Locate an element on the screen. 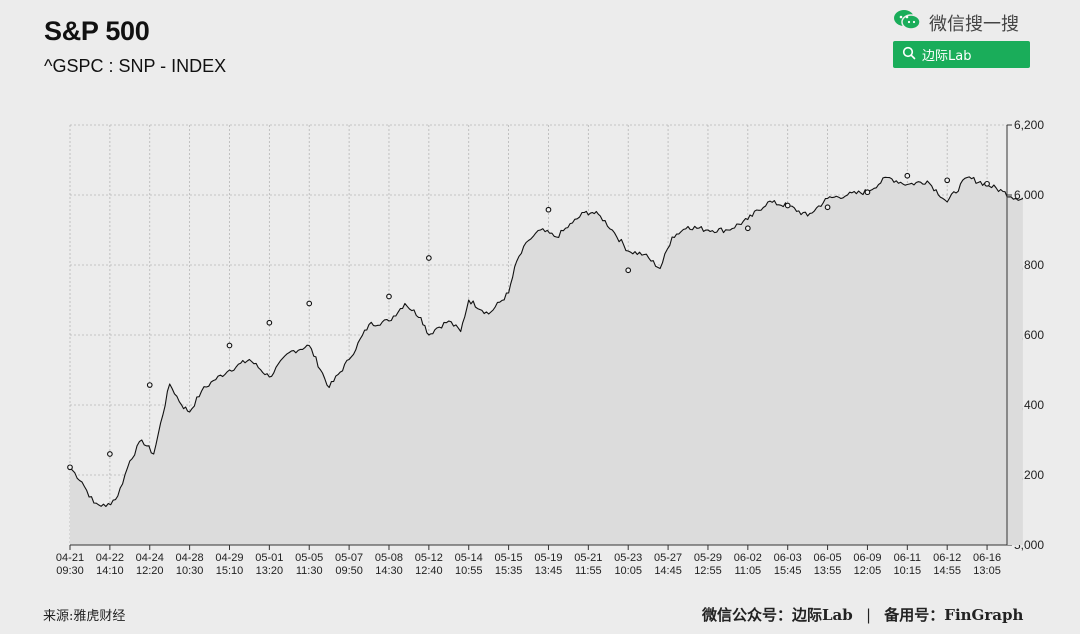 The width and height of the screenshot is (1080, 634). x-tick-label-time: 14:30 is located at coordinates (389, 571).